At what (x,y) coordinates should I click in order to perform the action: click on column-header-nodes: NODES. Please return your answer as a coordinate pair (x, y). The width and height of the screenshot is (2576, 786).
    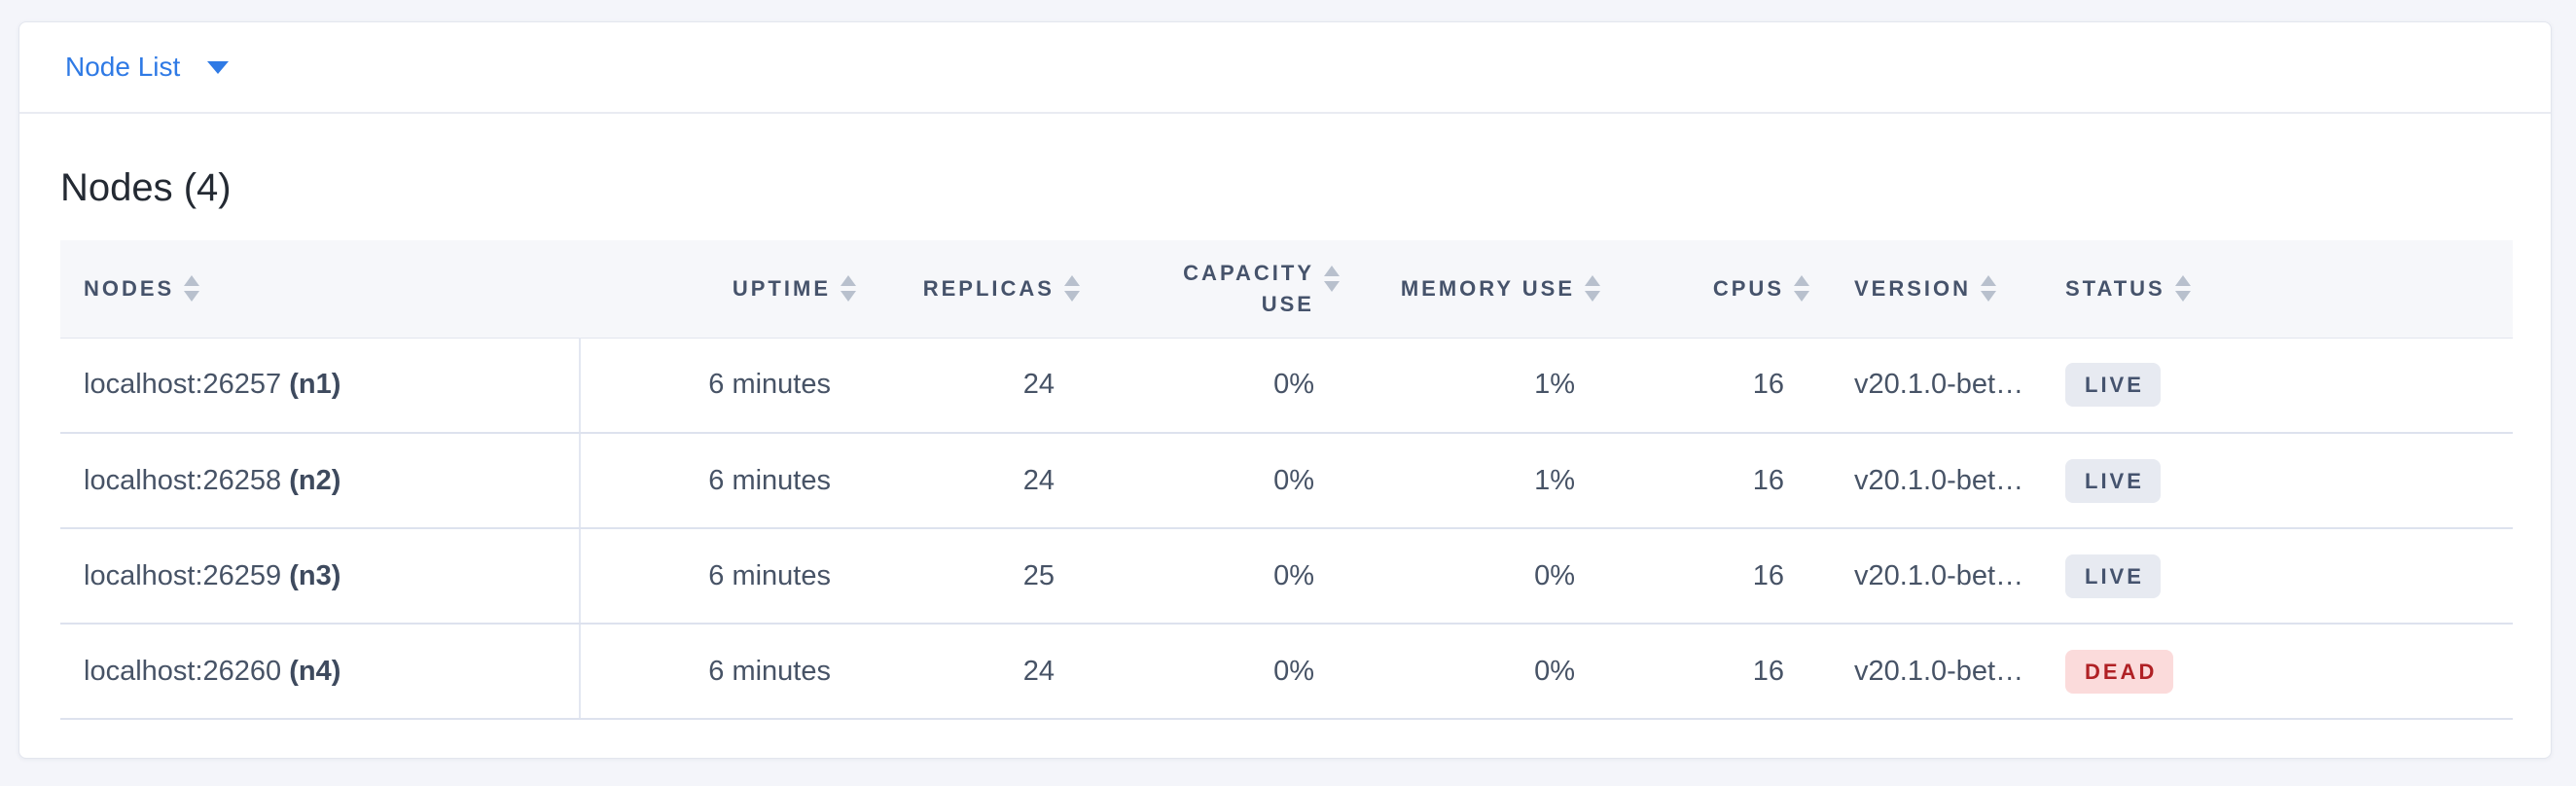
    Looking at the image, I should click on (320, 289).